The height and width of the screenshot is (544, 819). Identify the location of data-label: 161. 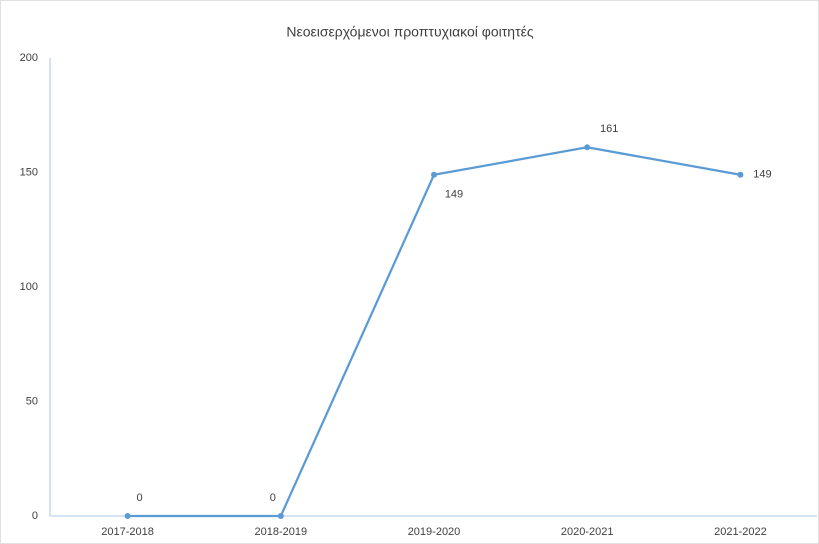
(609, 129).